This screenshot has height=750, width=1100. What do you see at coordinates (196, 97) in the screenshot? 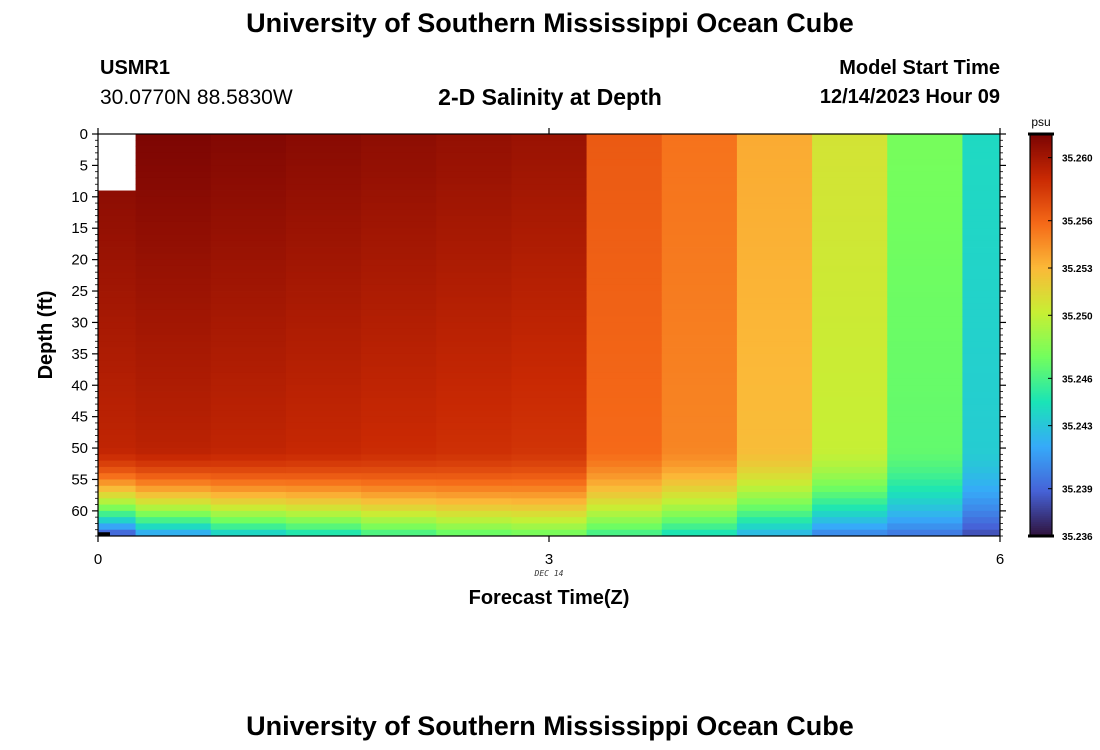
I see `station-coordinates: 30.0770N 88.5830W` at bounding box center [196, 97].